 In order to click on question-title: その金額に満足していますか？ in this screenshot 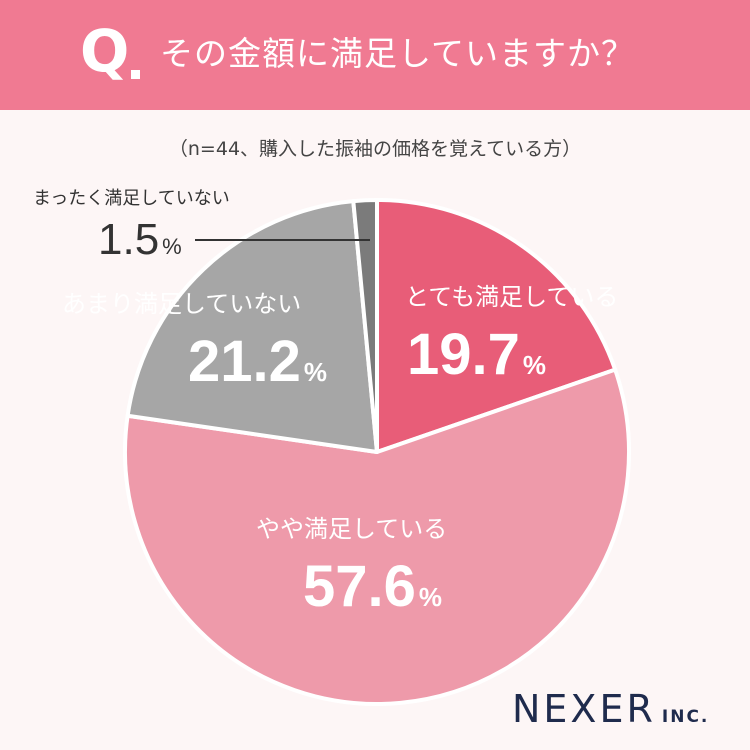, I will do `click(398, 53)`.